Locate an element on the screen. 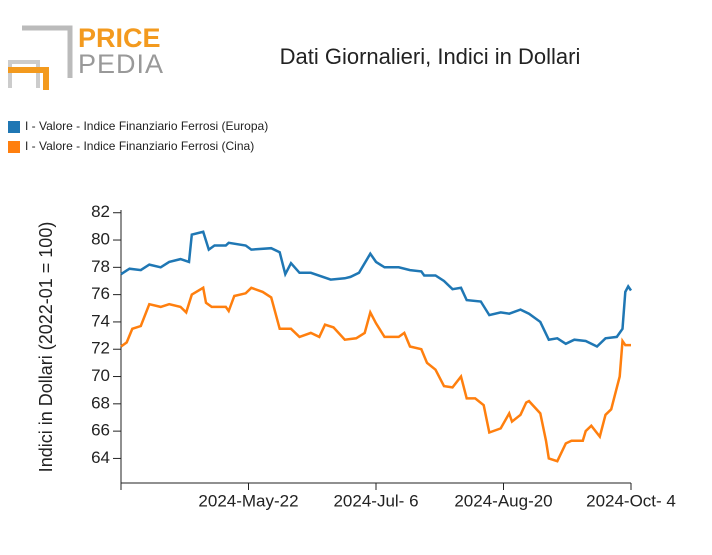 This screenshot has width=712, height=555. y-tick-label: 80 is located at coordinates (100, 239).